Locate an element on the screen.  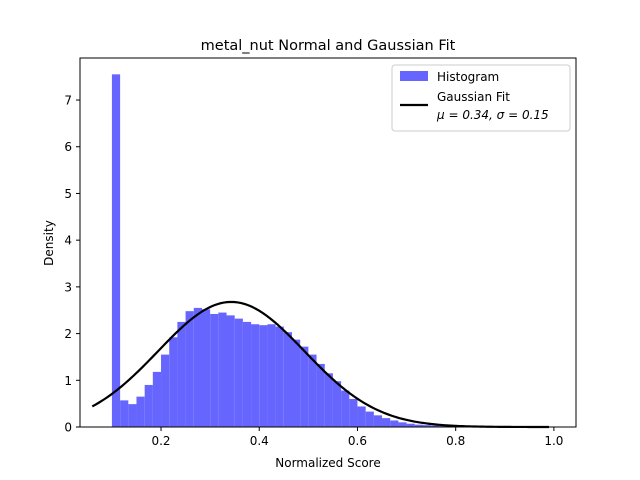
y-tick-label: 2 is located at coordinates (68, 334).